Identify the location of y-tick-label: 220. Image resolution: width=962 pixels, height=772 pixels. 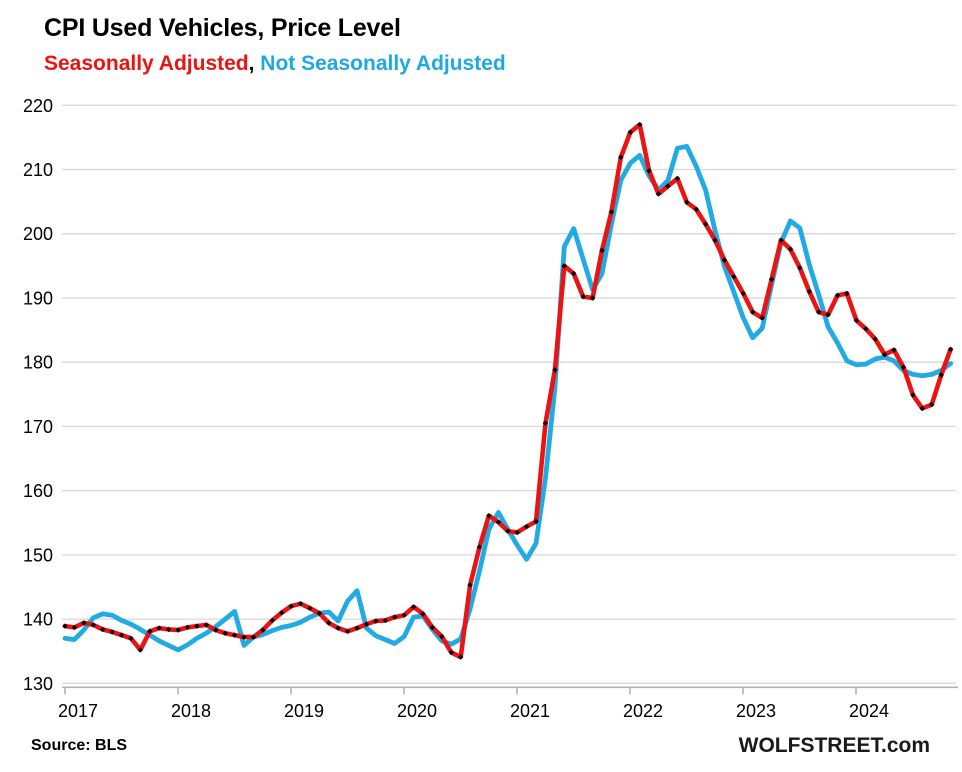
(38, 106).